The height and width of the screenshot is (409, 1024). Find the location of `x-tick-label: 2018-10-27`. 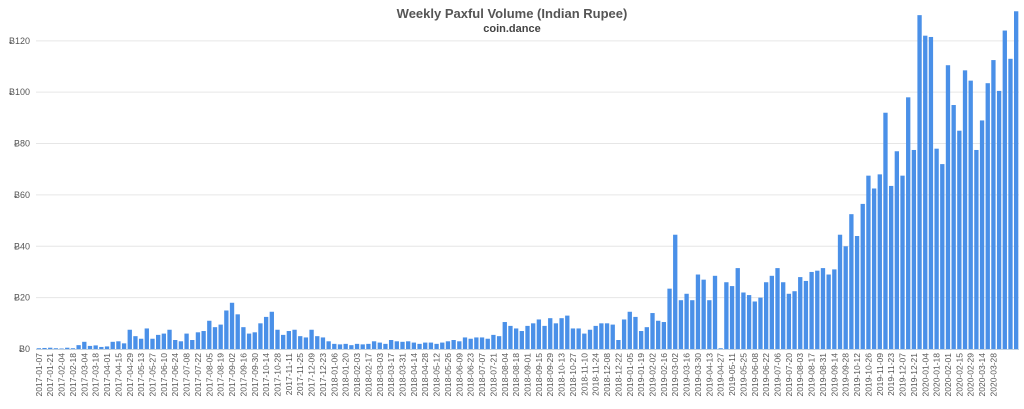

x-tick-label: 2018-10-27 is located at coordinates (573, 375).